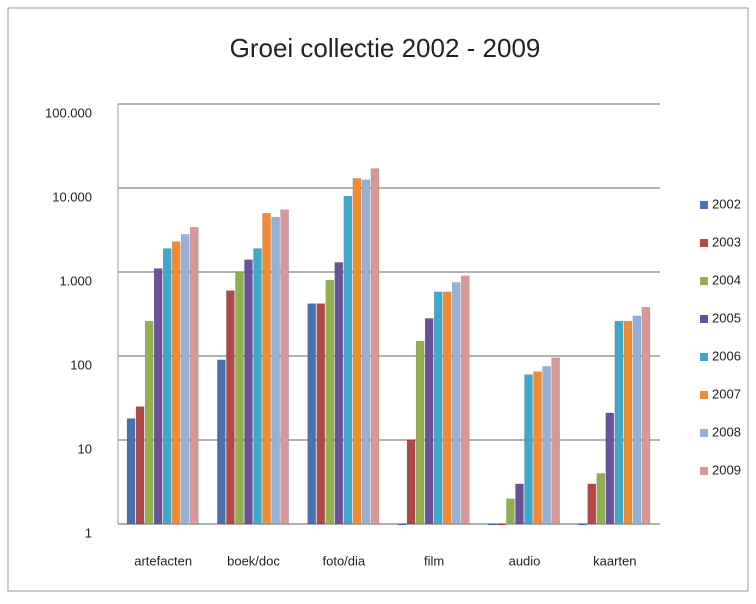 This screenshot has height=604, width=756. Describe the element at coordinates (726, 203) in the screenshot. I see `legend-label: 2002` at that location.